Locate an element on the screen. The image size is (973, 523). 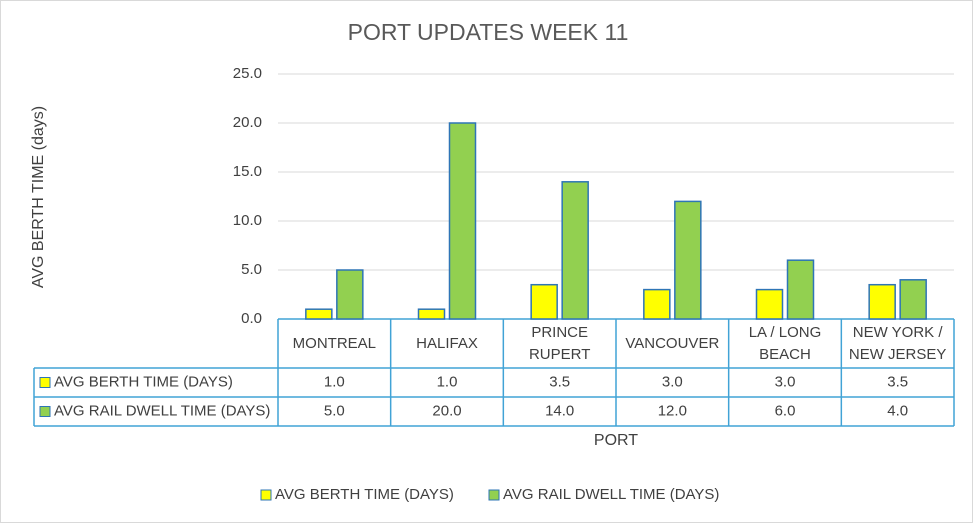
table-value: 20.0 is located at coordinates (446, 410).